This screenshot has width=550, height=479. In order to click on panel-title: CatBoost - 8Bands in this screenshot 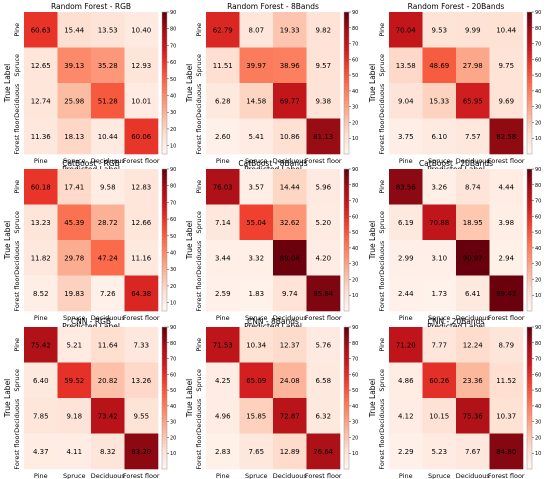, I will do `click(272, 163)`.